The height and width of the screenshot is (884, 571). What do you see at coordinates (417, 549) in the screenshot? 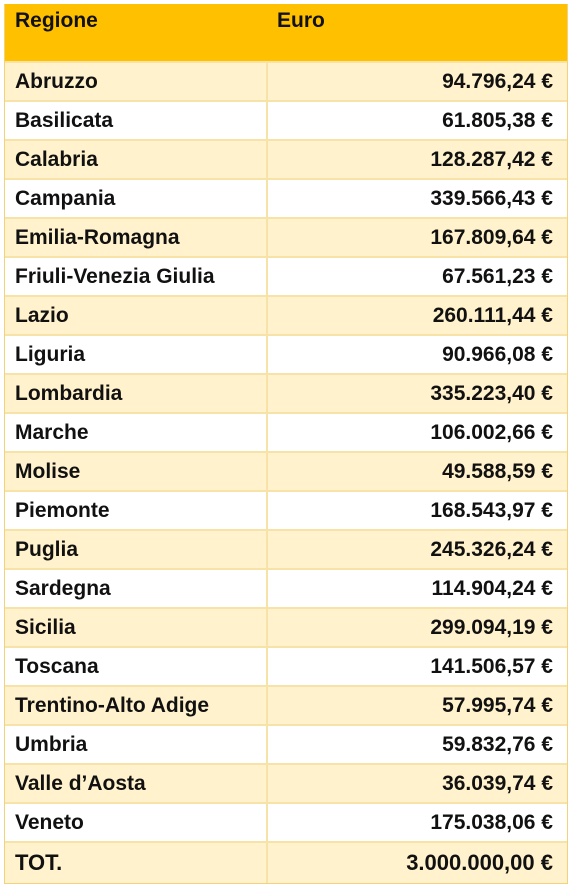
I see `euro-amount: 245.326,24 €` at bounding box center [417, 549].